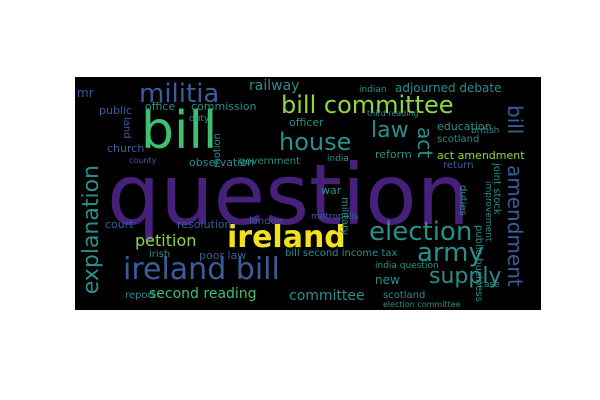 This screenshot has width=600, height=400. I want to click on word-india-question: india question, so click(407, 266).